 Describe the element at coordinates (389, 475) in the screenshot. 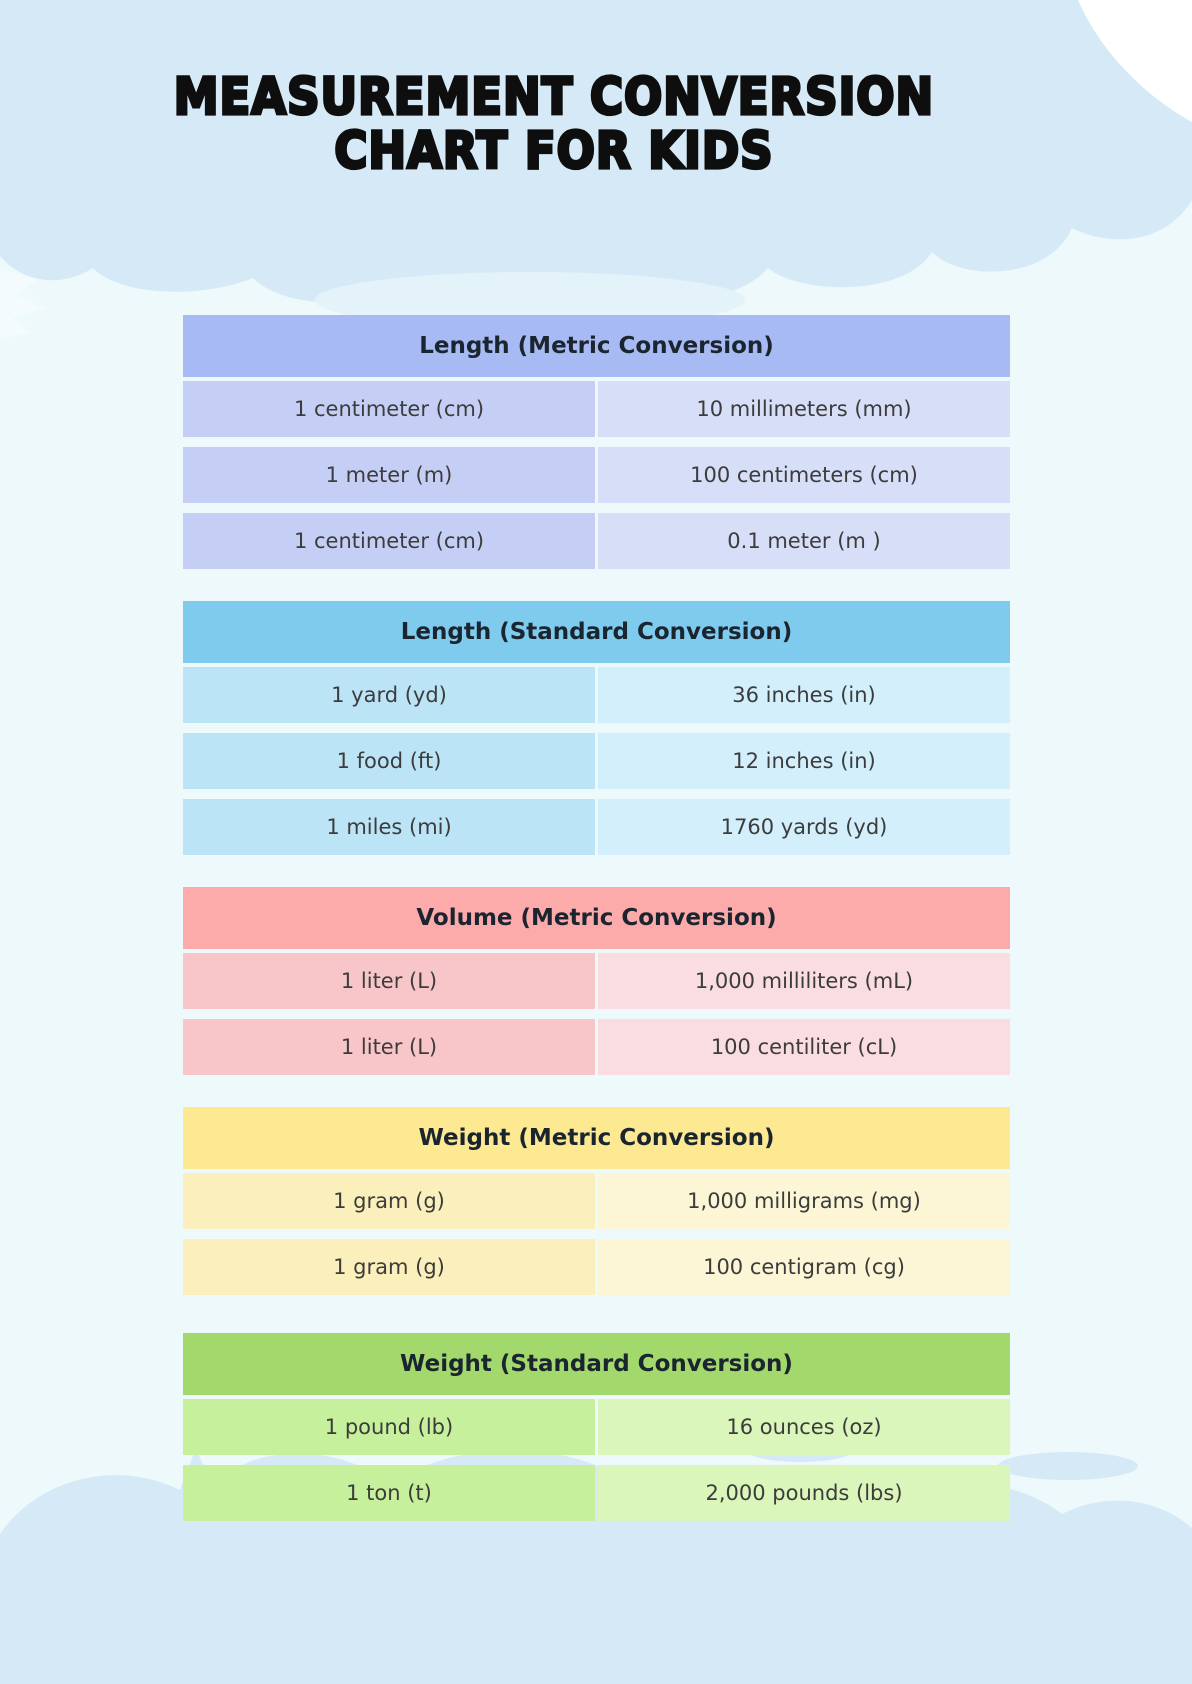

I see `row-unit-cell: 1 meter (m)` at that location.